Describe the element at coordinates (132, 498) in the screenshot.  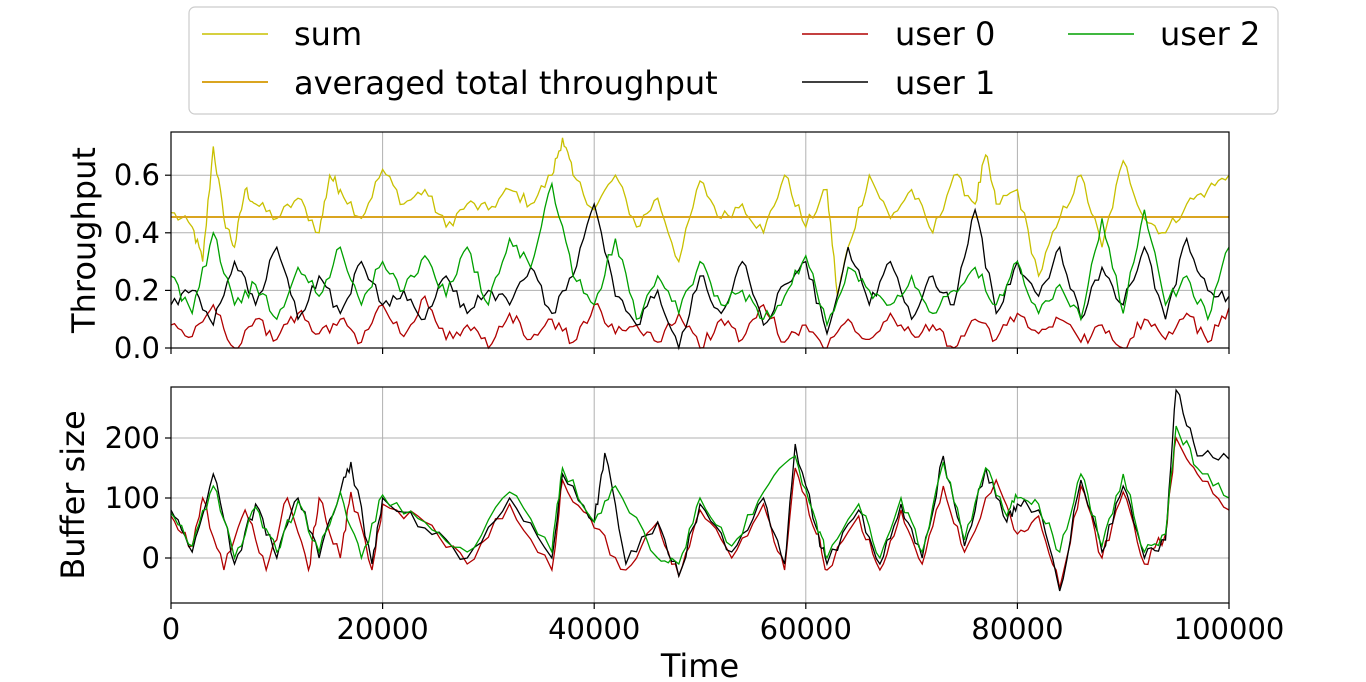
I see `buffer-ytick-label-1: 100` at that location.